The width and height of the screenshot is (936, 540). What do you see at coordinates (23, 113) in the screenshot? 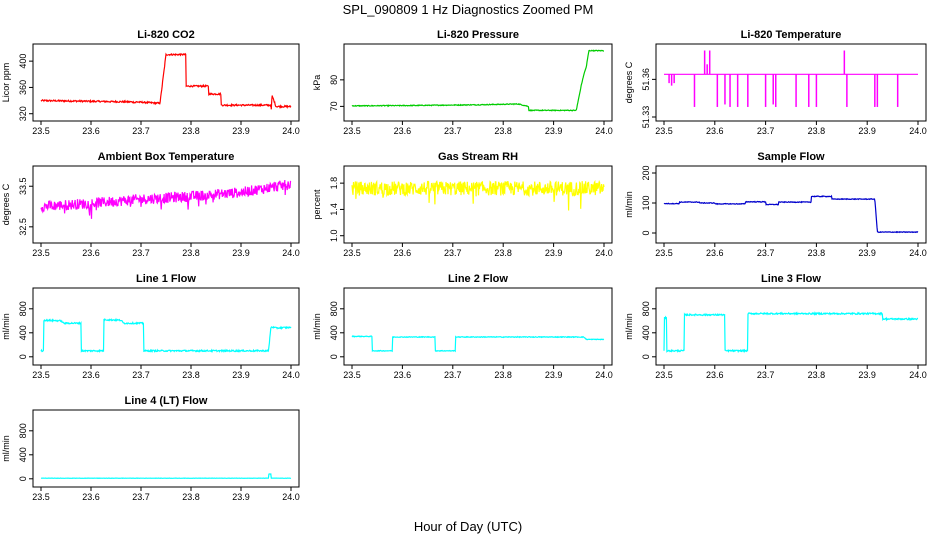
I see `y-tick-label: 320` at bounding box center [23, 113].